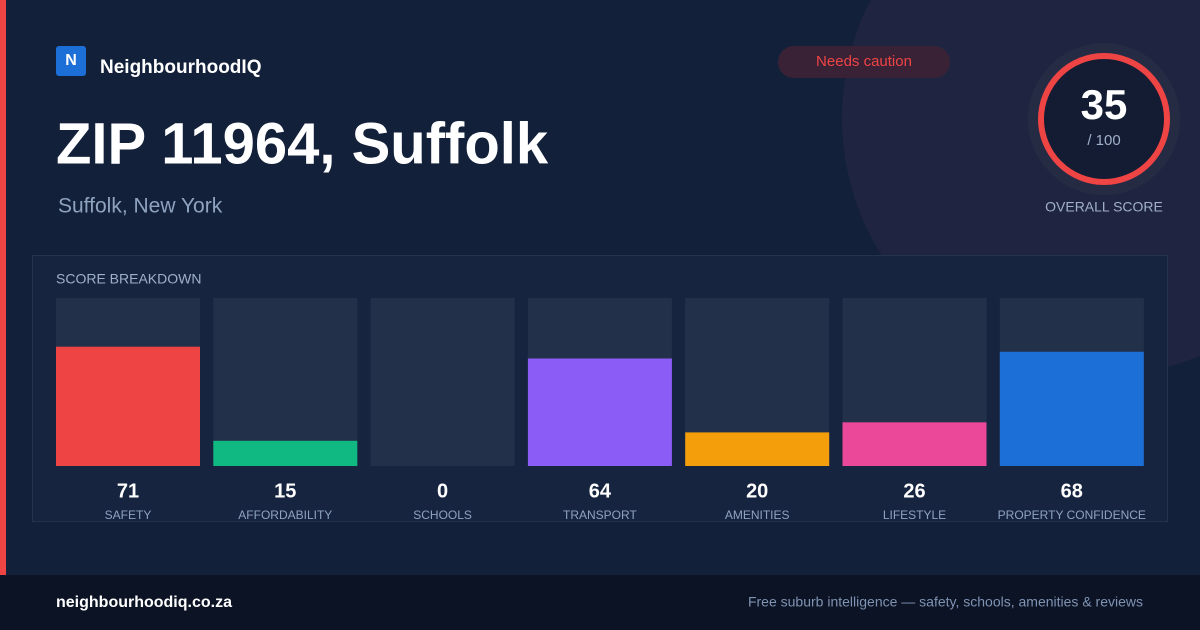 The image size is (1200, 630). What do you see at coordinates (757, 491) in the screenshot?
I see `value-label: 20` at bounding box center [757, 491].